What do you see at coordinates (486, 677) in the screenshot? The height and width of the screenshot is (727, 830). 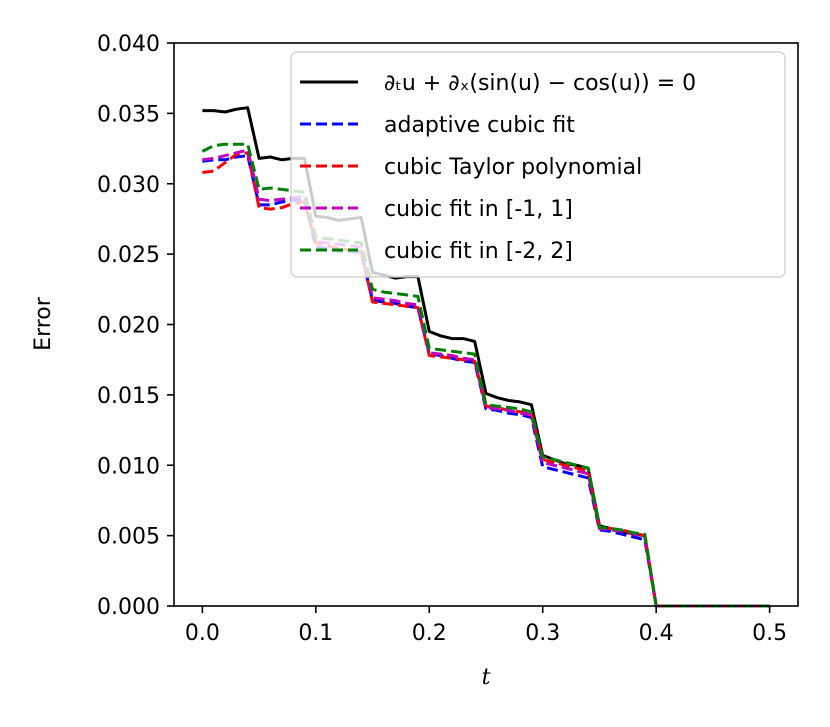 I see `x-axis-label: t` at bounding box center [486, 677].